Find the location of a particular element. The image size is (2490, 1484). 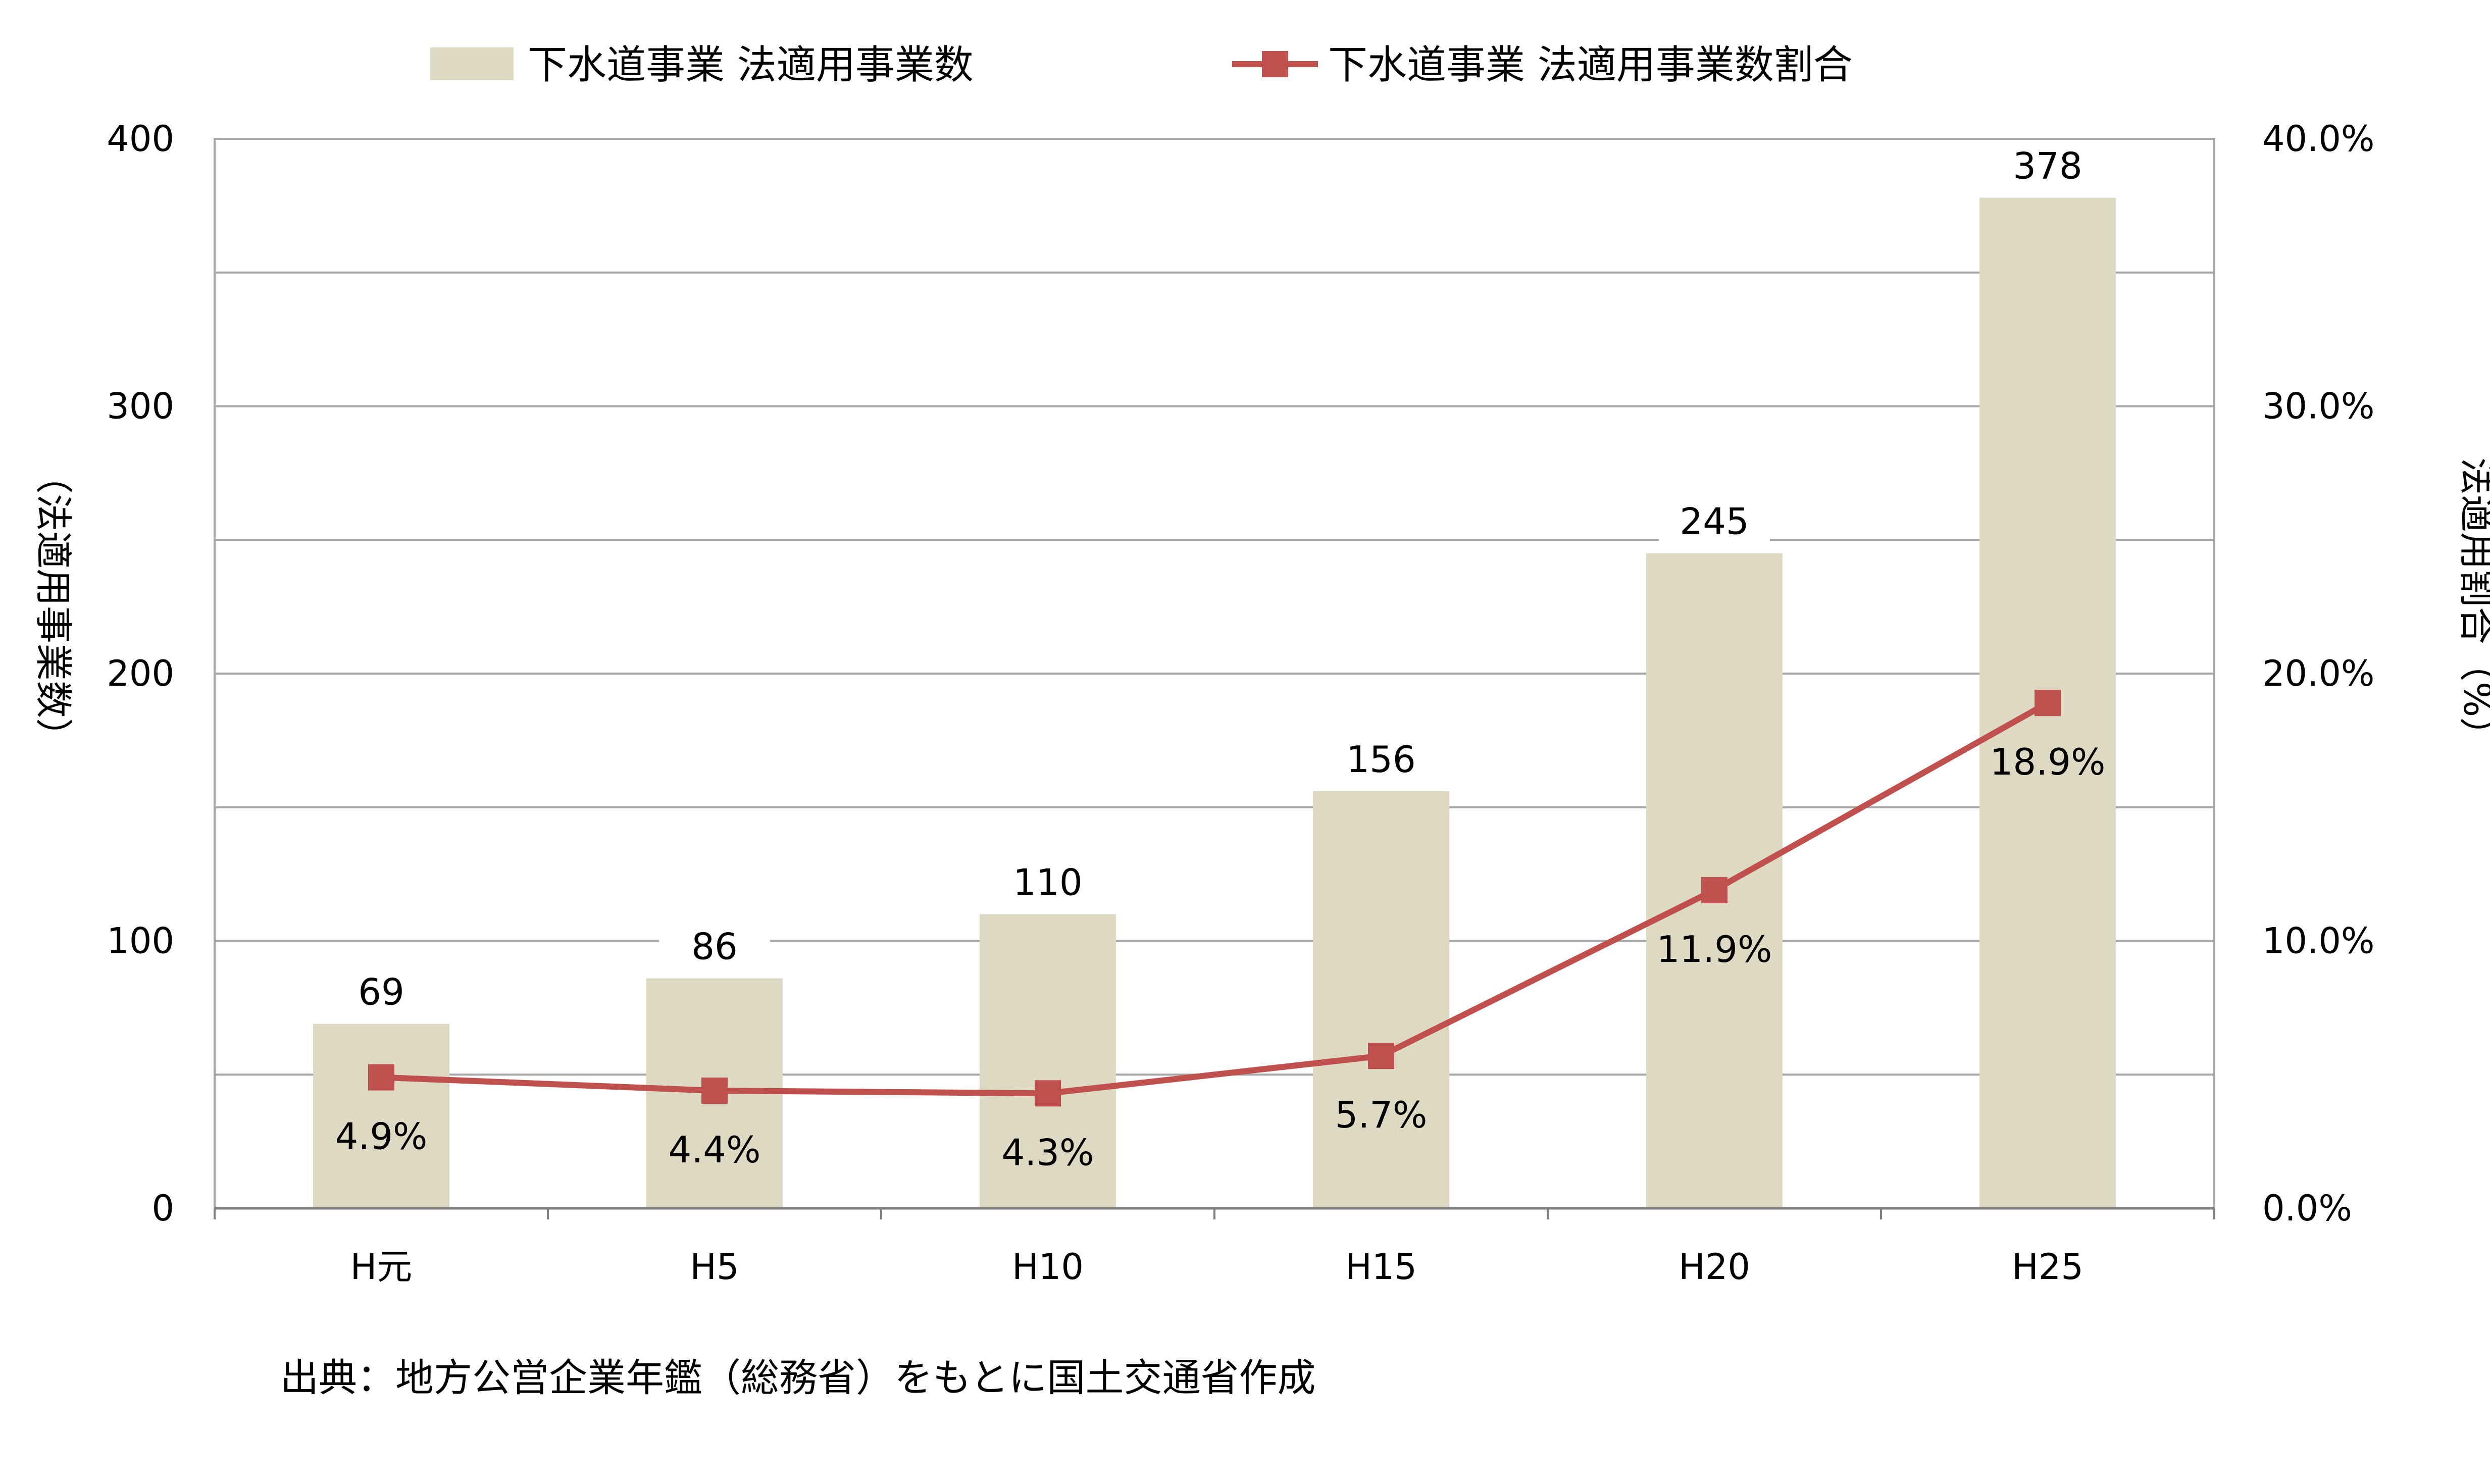

right-tick-label: 20.0% is located at coordinates (2318, 673).